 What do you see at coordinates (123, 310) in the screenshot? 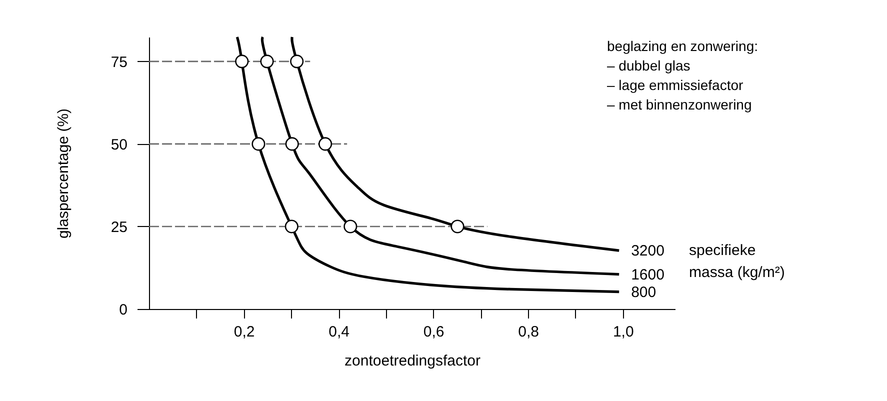
I see `y-tick-label: 0` at bounding box center [123, 310].